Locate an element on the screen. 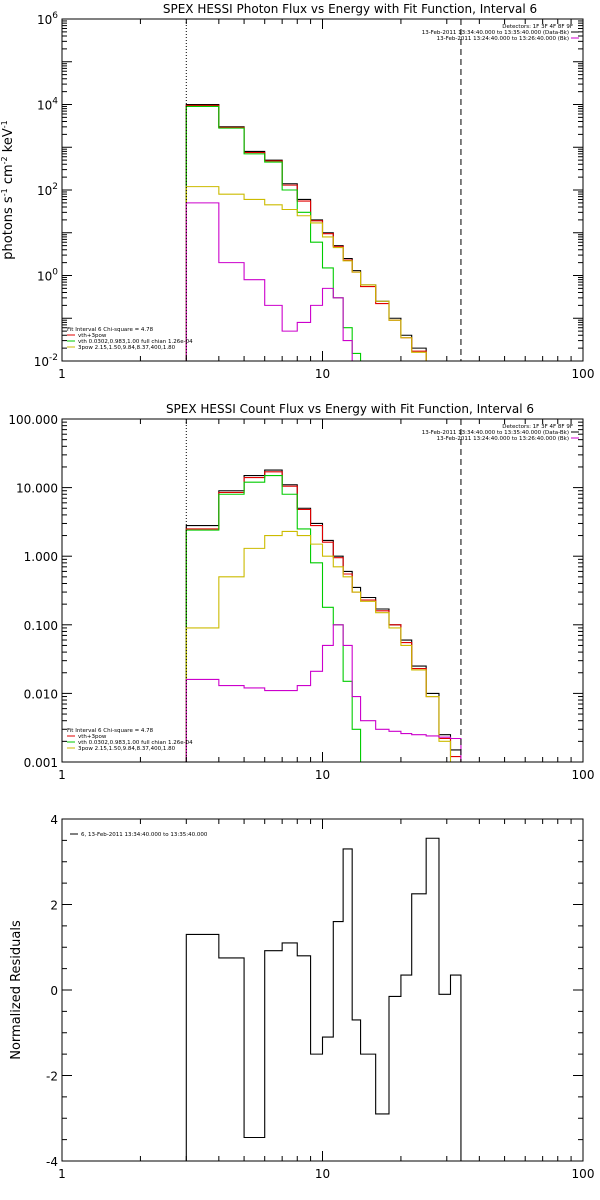  photon-y-tick-label: 10² is located at coordinates (47, 190).